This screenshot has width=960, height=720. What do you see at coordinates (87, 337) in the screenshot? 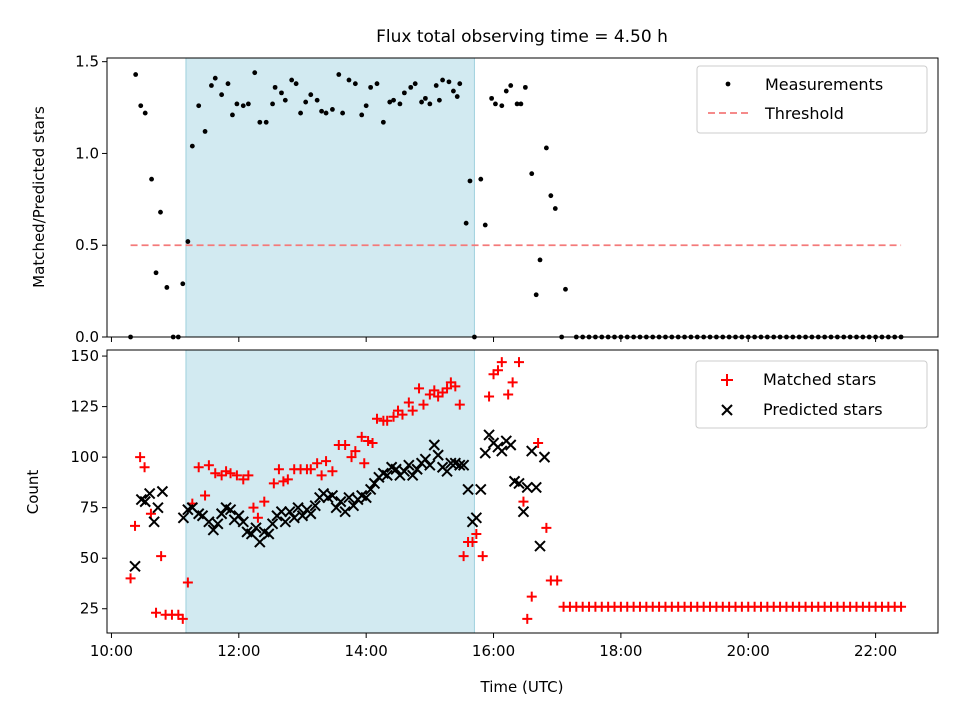
I see `y-tick-label: 0.0` at bounding box center [87, 337].